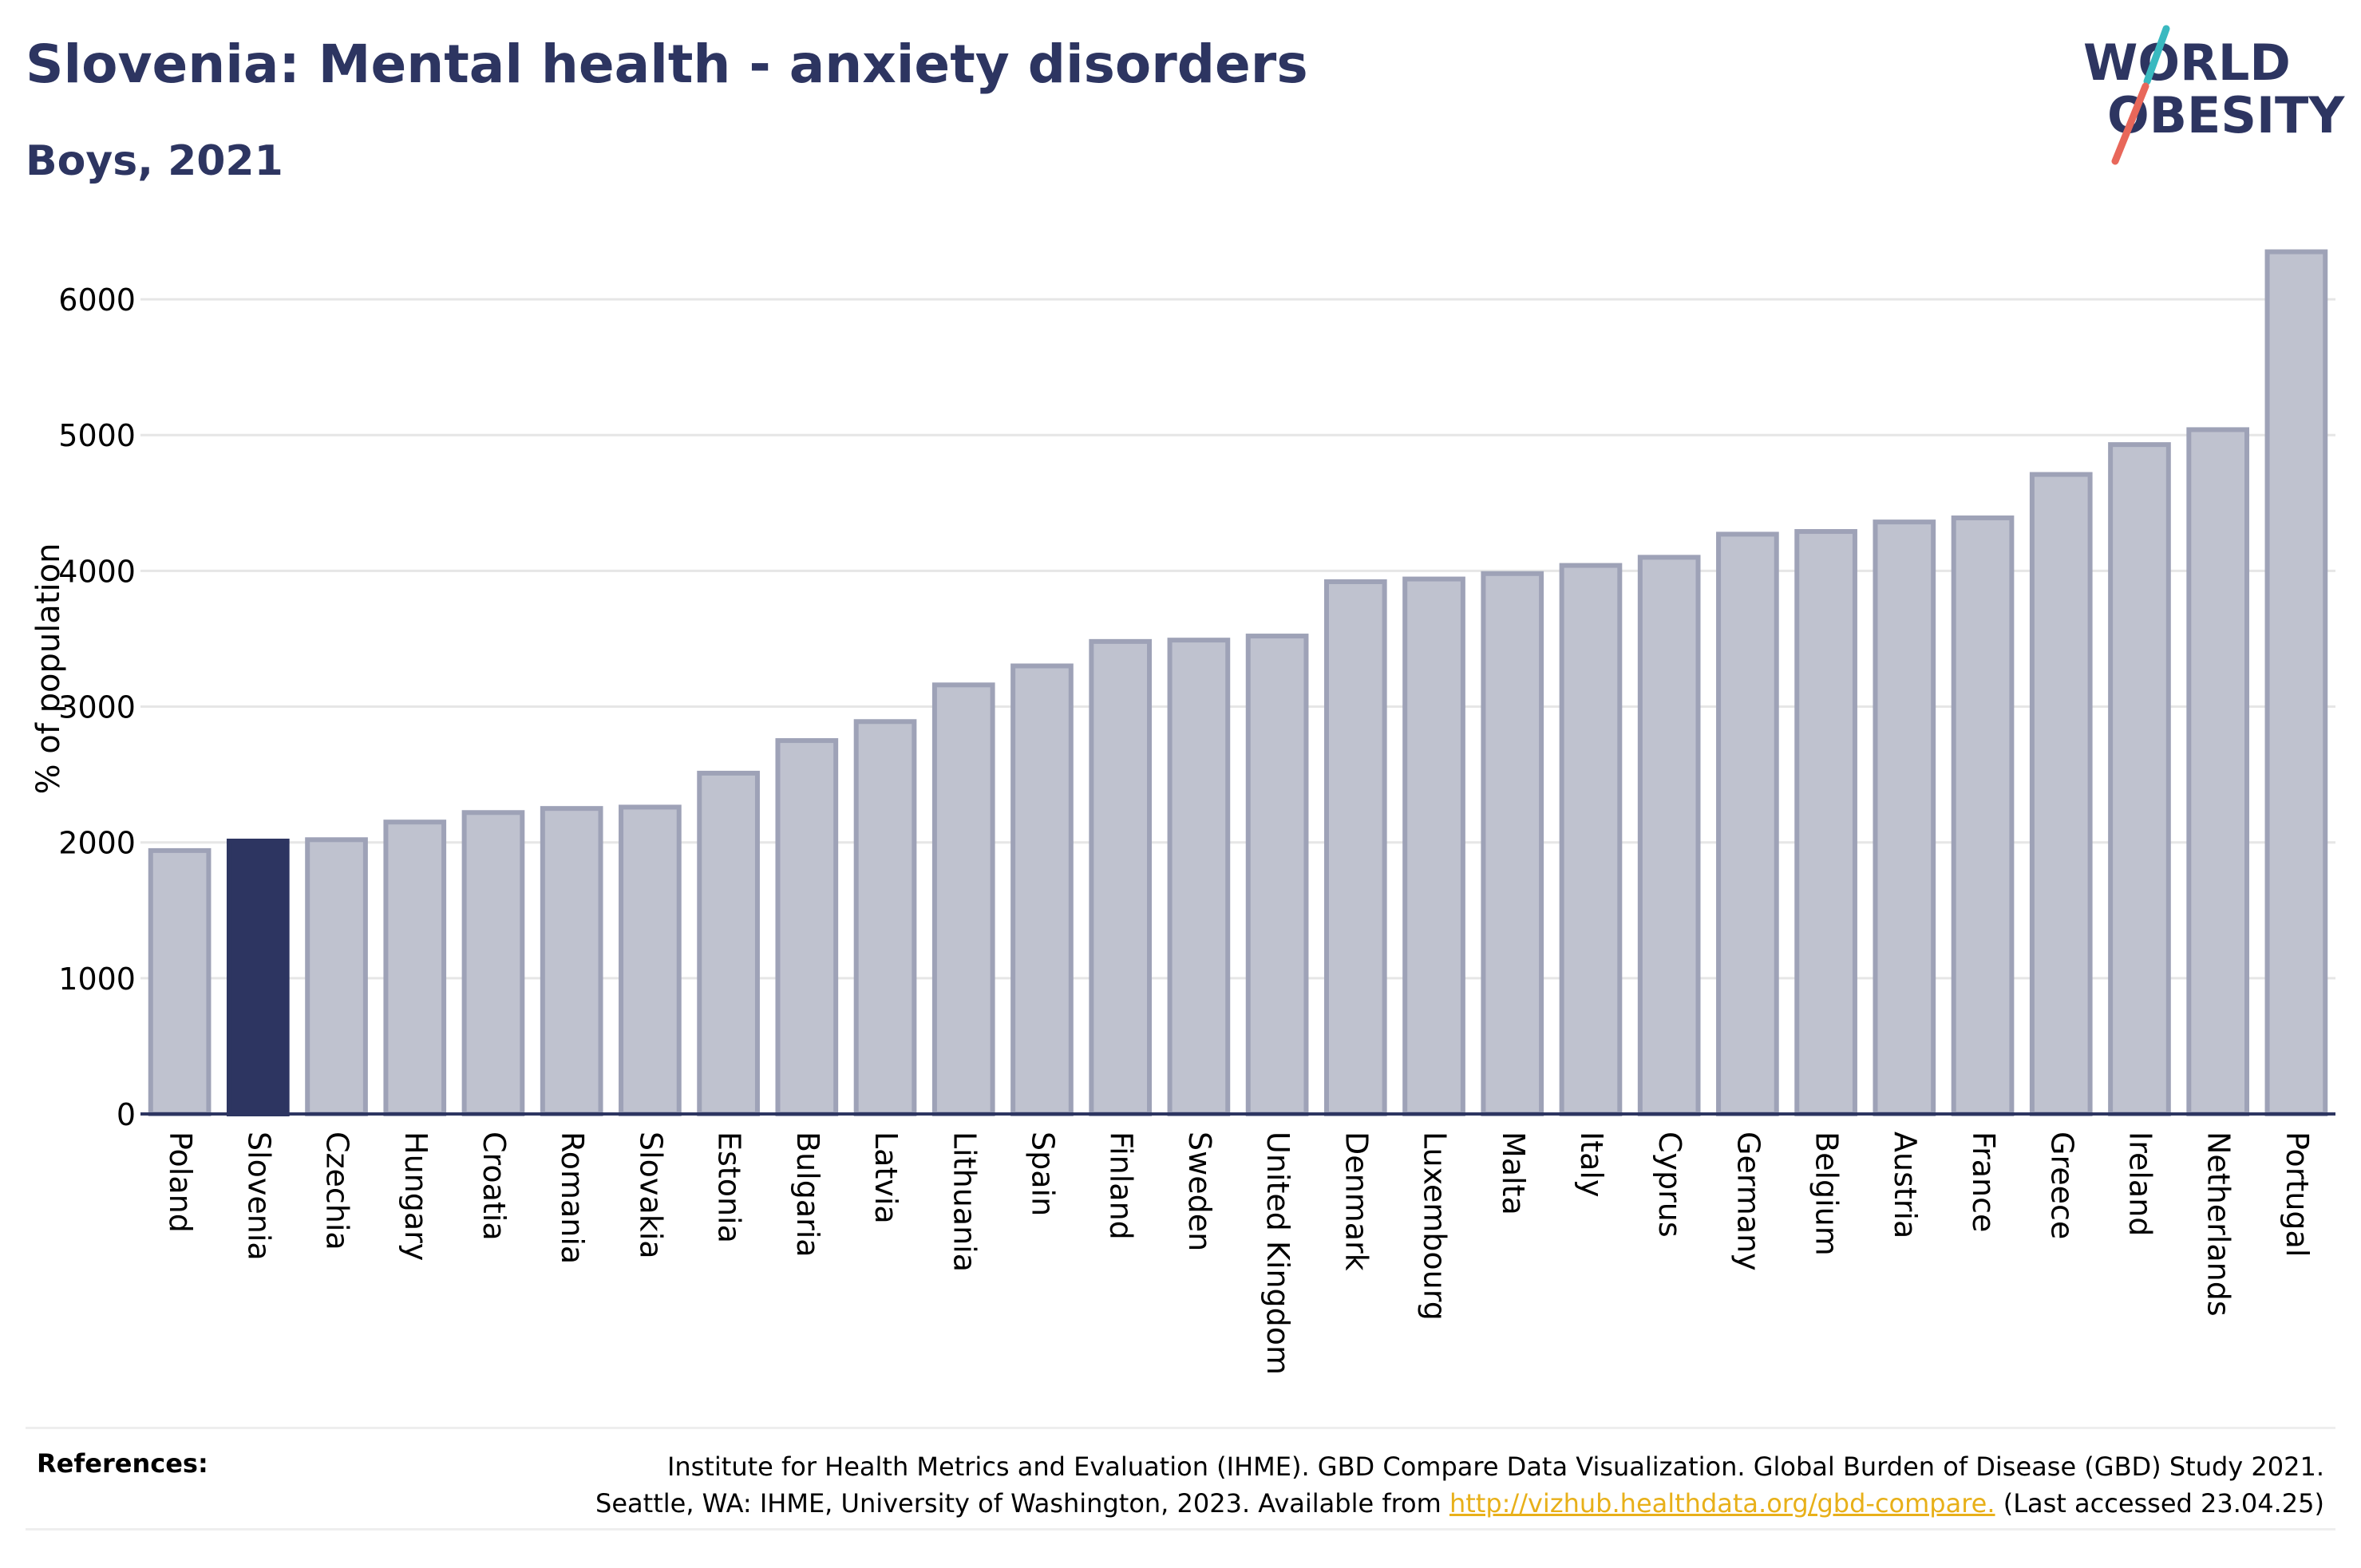 Image resolution: width=2361 pixels, height=1568 pixels. Describe the element at coordinates (493, 964) in the screenshot. I see `bar-croatia` at that location.